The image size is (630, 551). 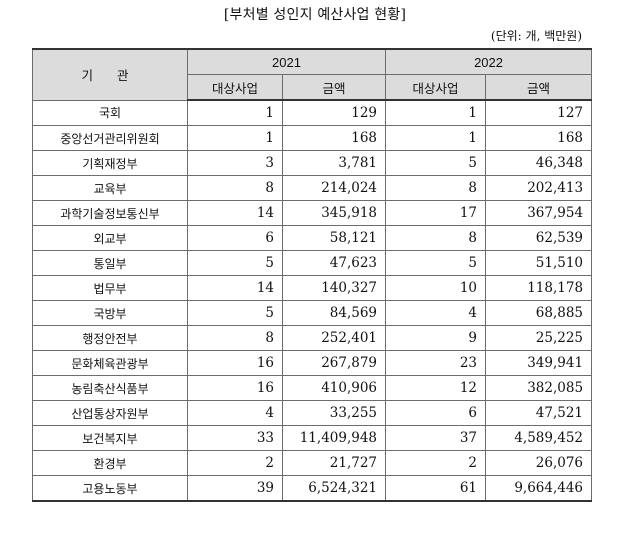 What do you see at coordinates (315, 15) in the screenshot?
I see `table-title: [부처별 성인지 예산사업 현황]` at bounding box center [315, 15].